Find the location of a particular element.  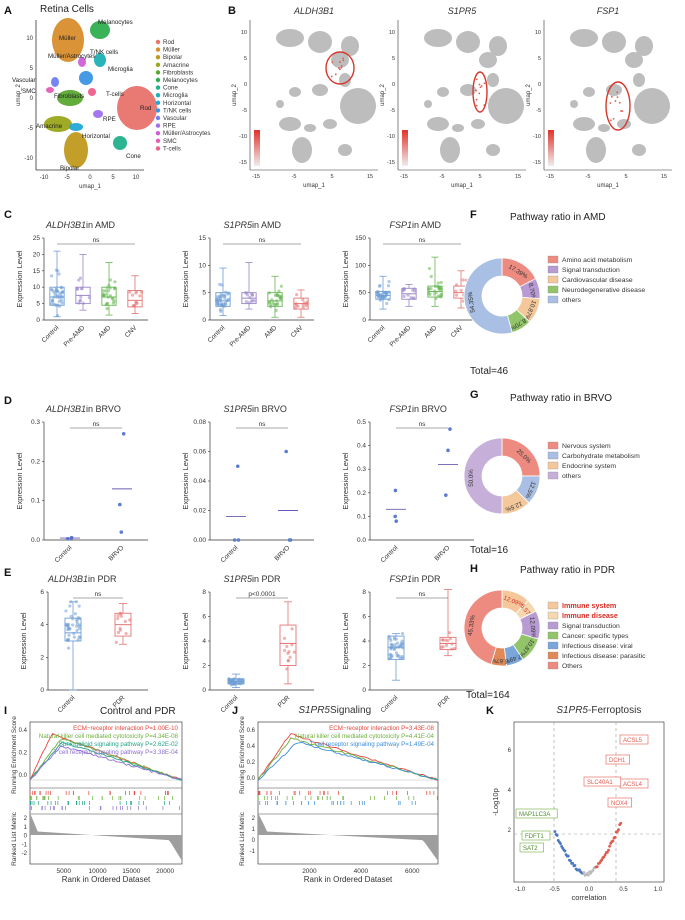

slice-label: 12.09% is located at coordinates (532, 628).